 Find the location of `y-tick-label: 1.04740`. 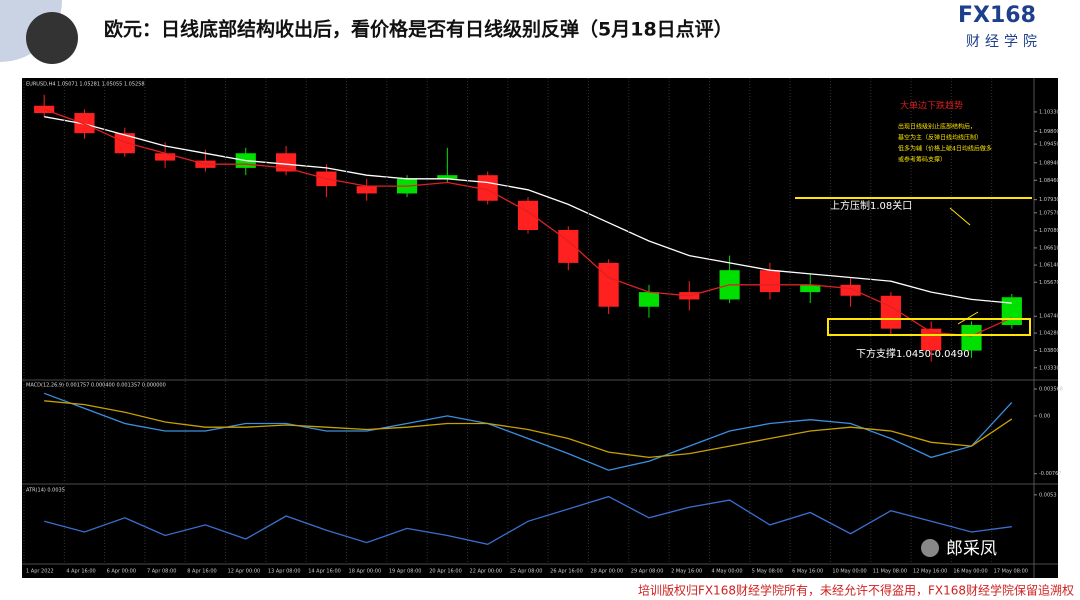

y-tick-label: 1.04740 is located at coordinates (1049, 317).